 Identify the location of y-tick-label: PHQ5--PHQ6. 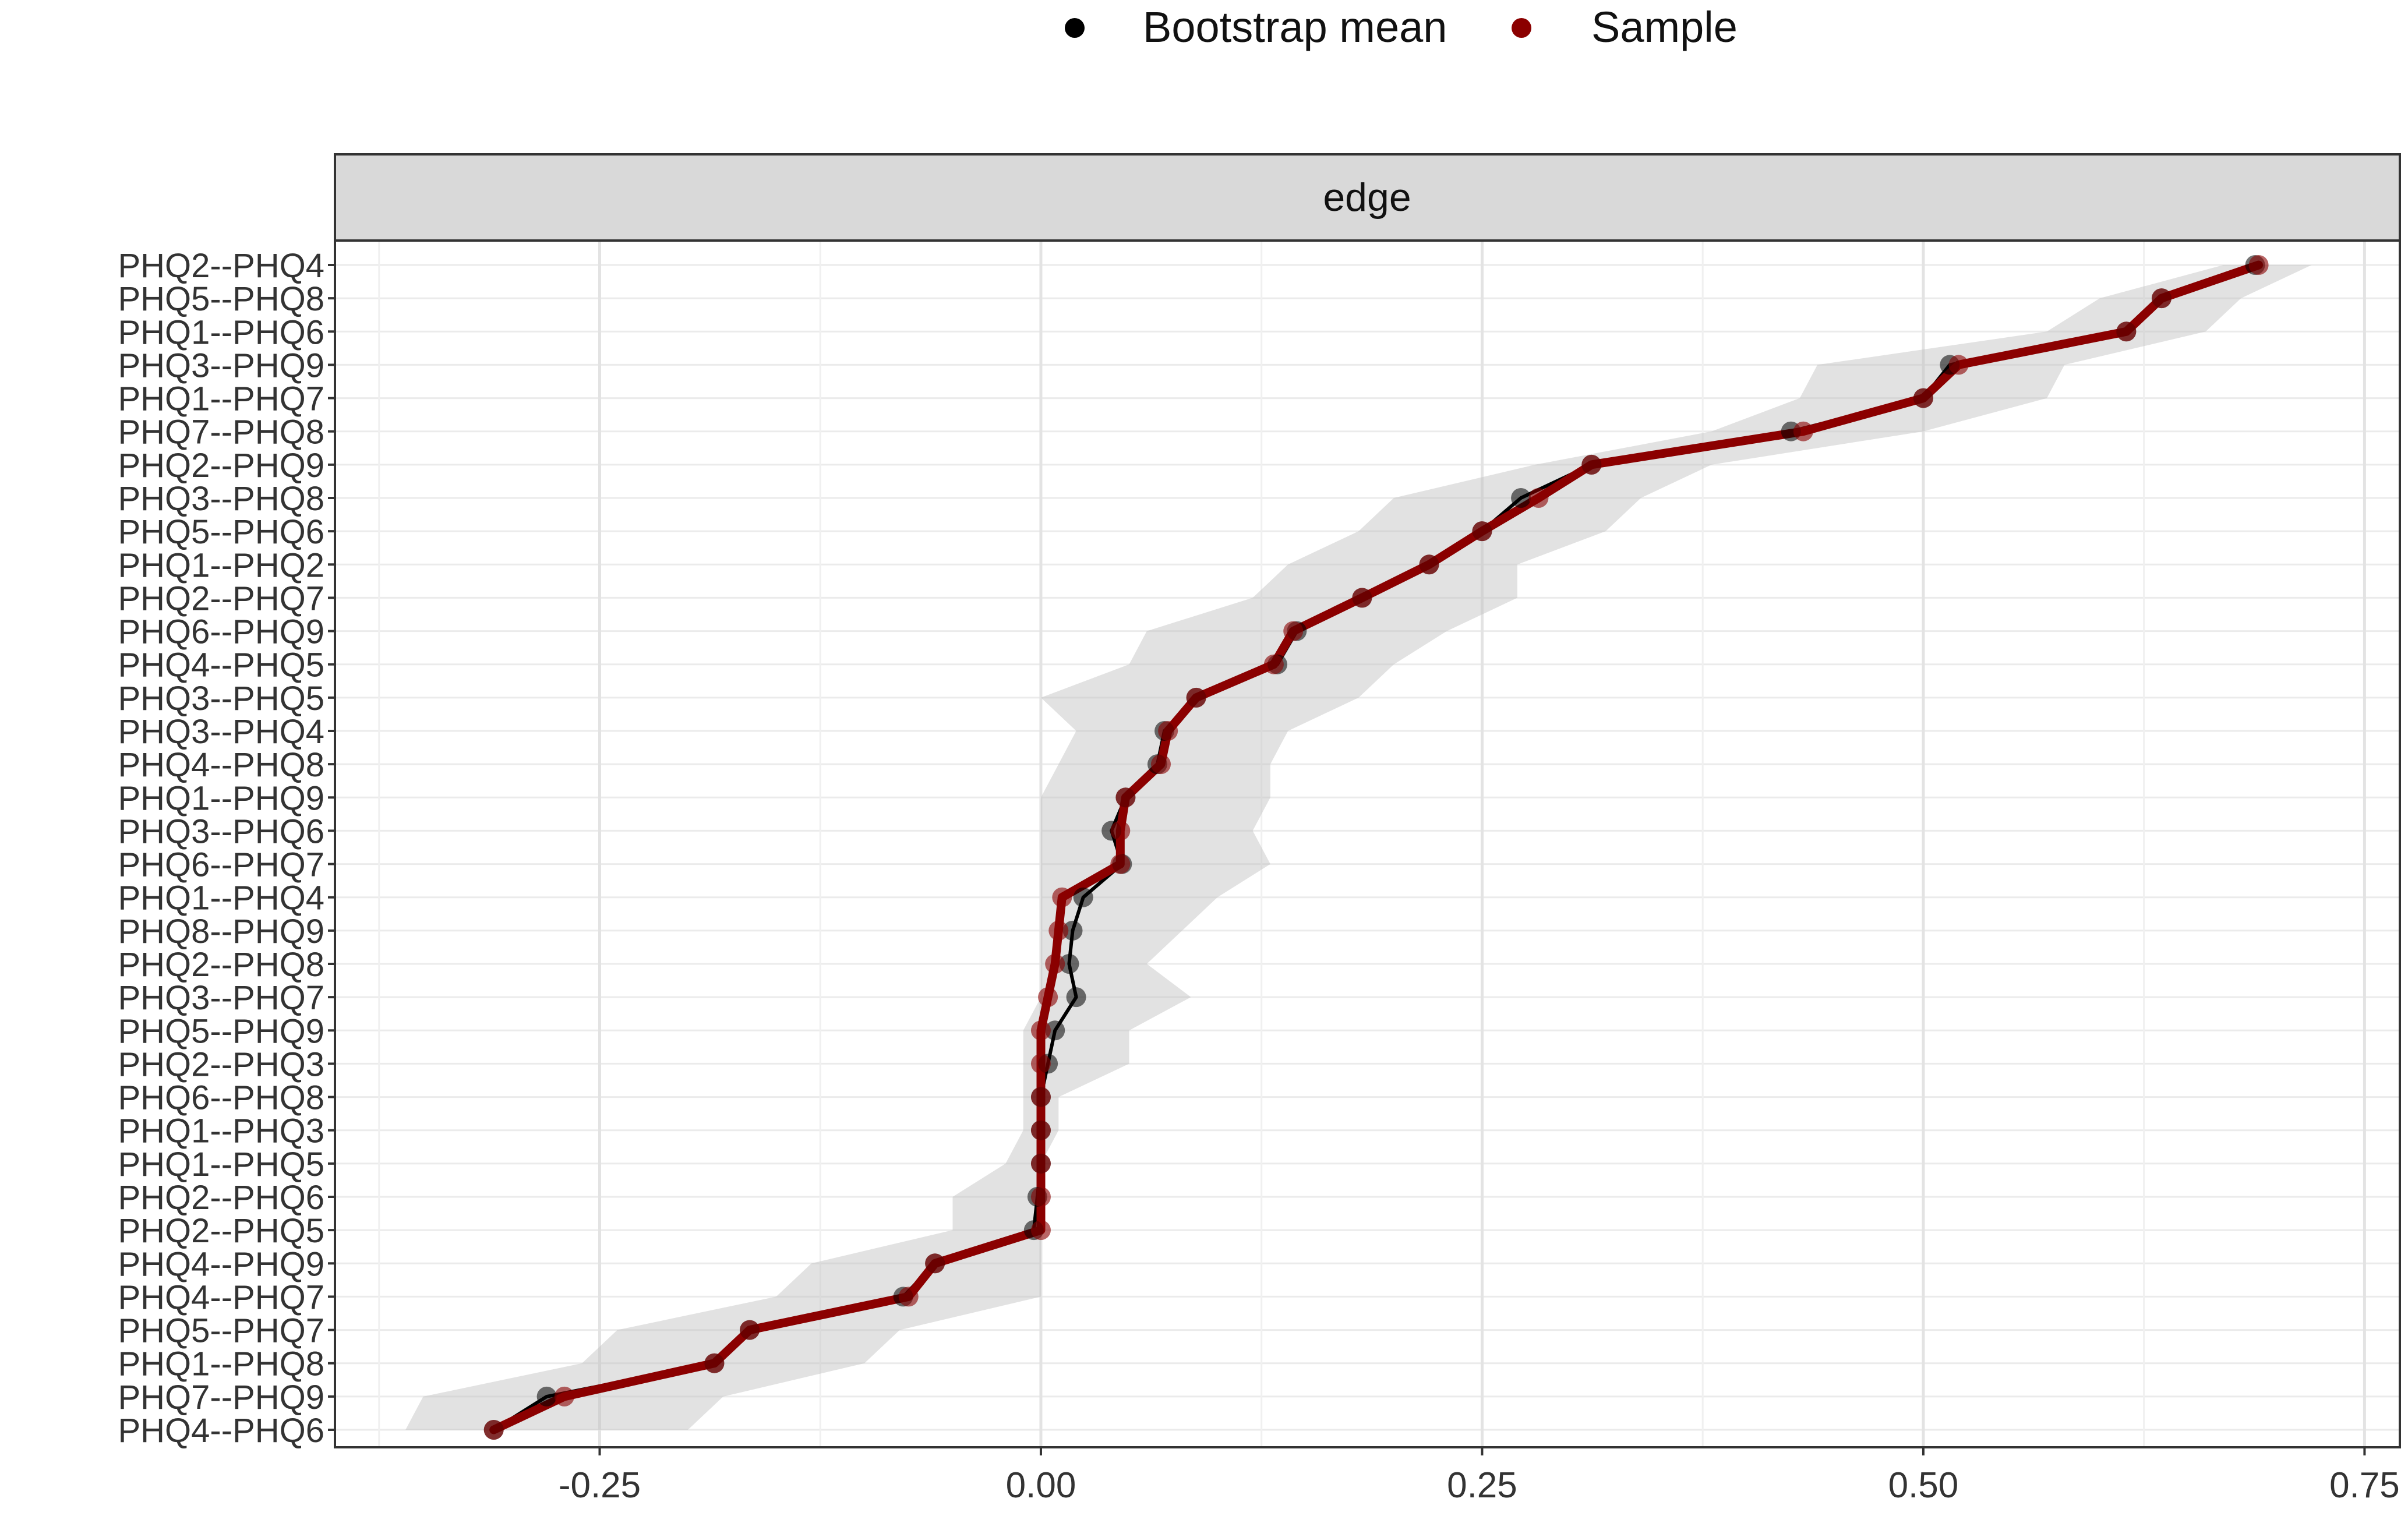
(221, 532).